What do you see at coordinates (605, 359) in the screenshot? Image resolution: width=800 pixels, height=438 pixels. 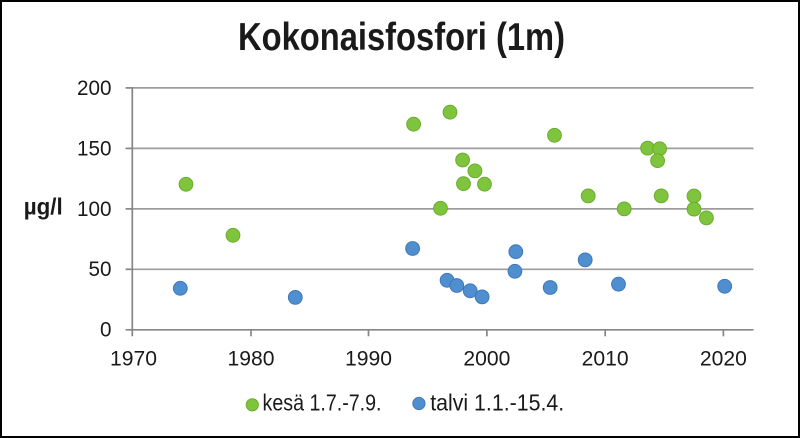 I see `svg-text: 2010` at bounding box center [605, 359].